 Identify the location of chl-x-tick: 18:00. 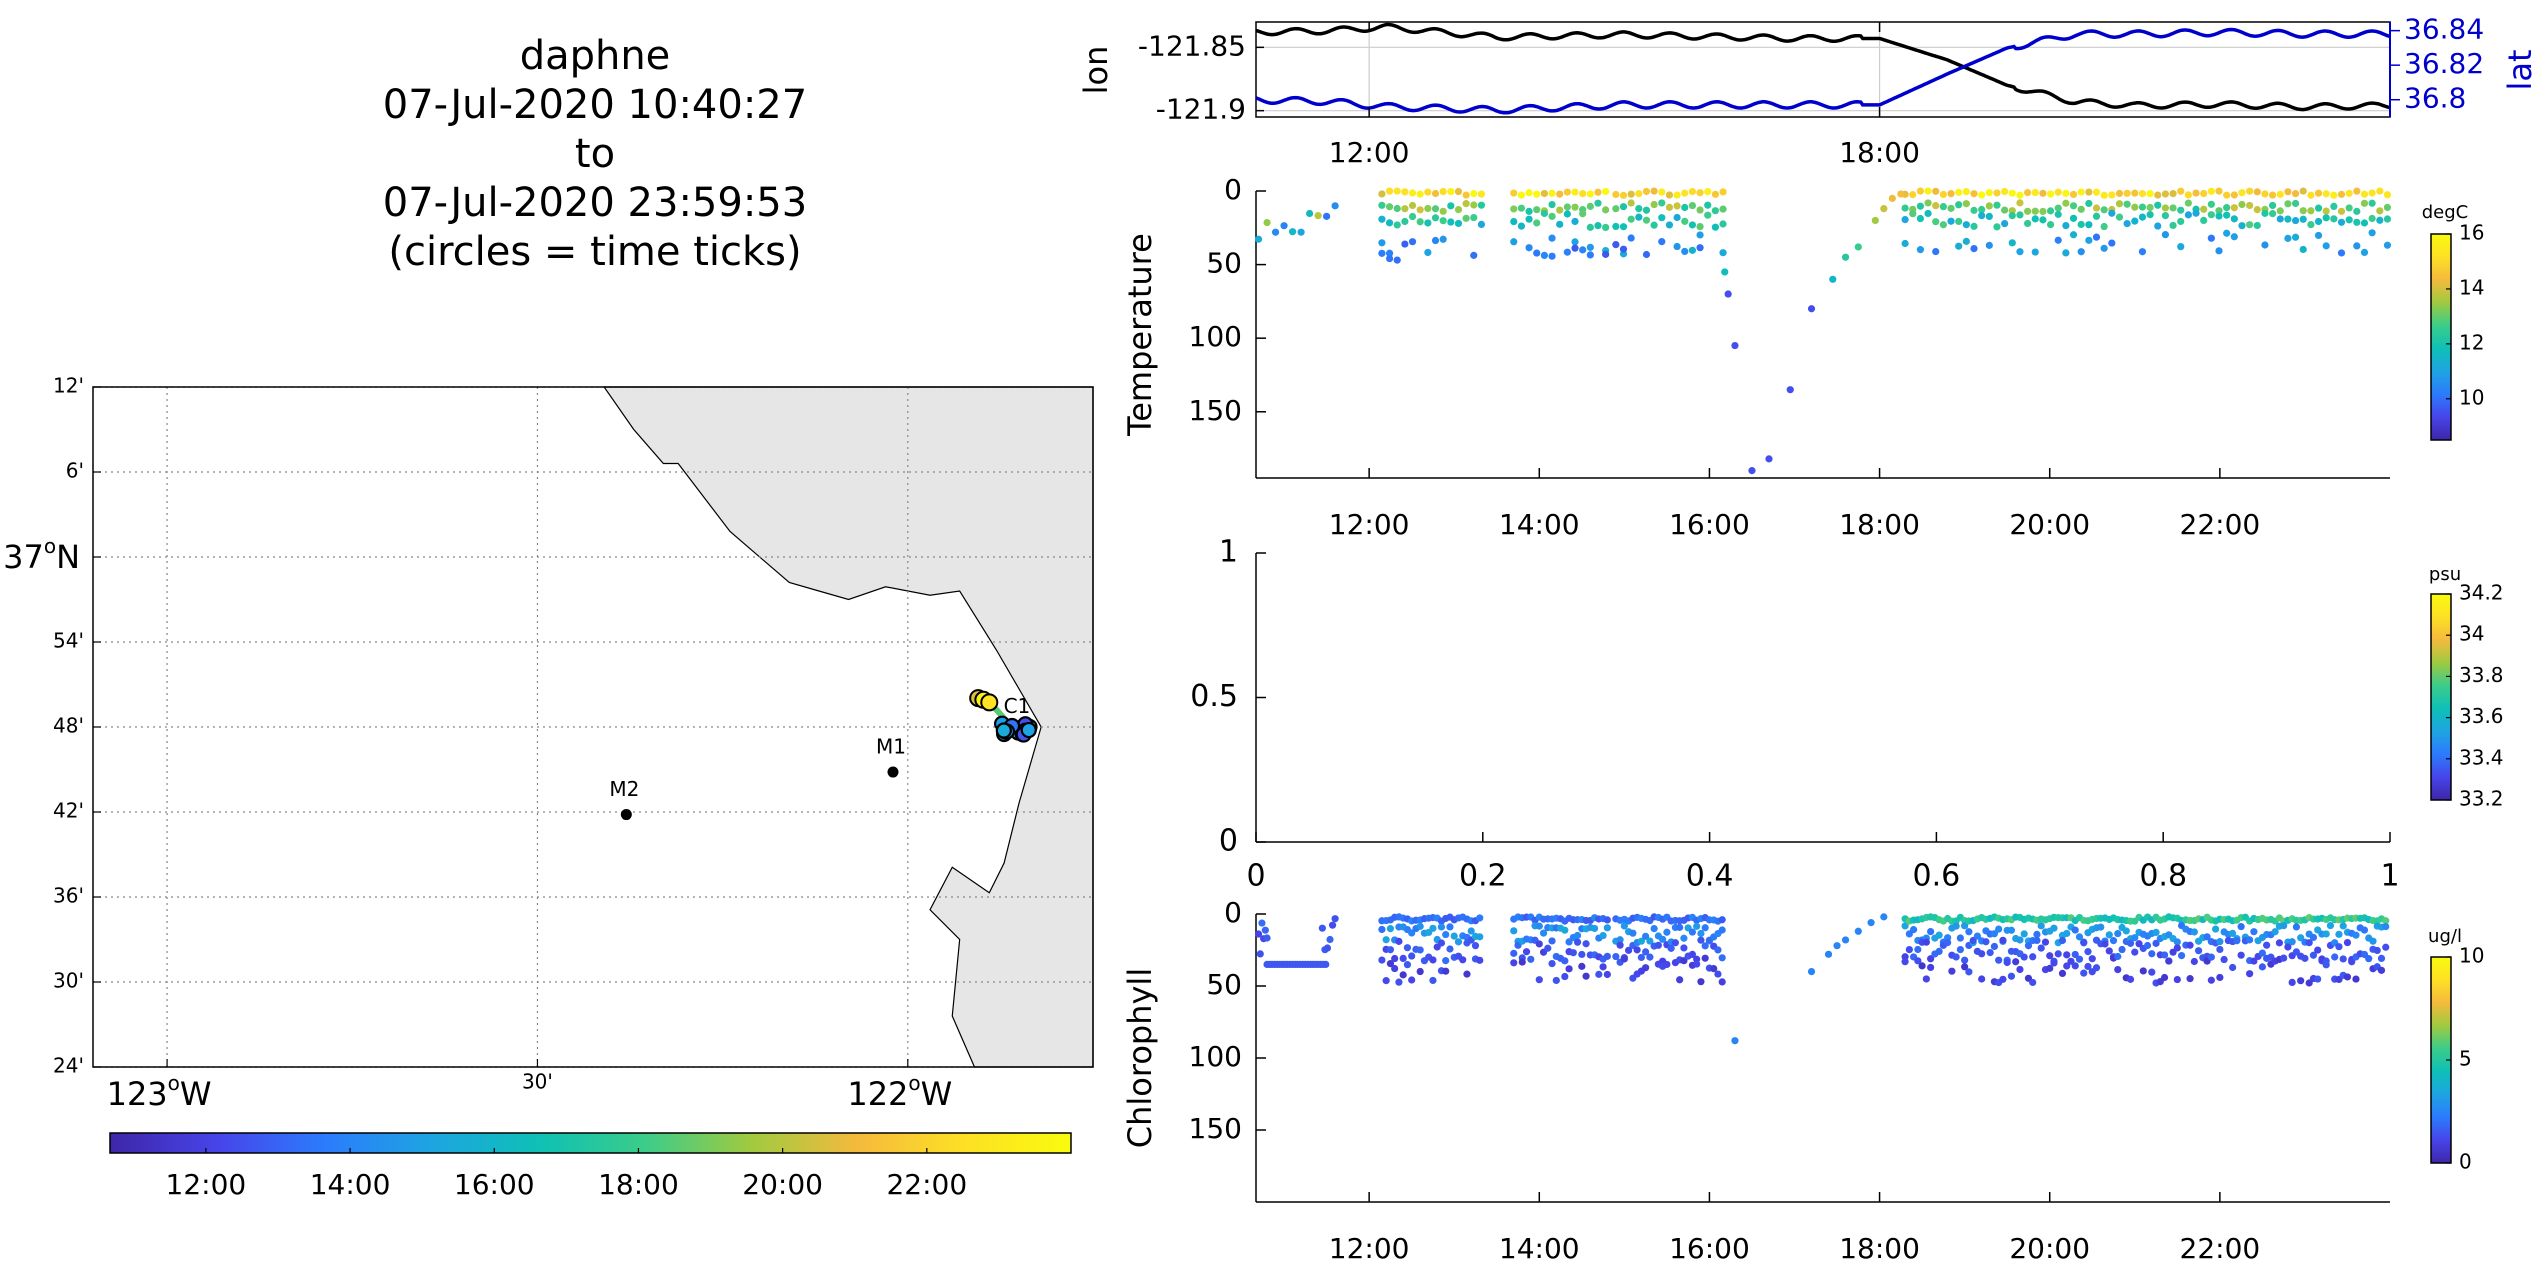
(1879, 1248).